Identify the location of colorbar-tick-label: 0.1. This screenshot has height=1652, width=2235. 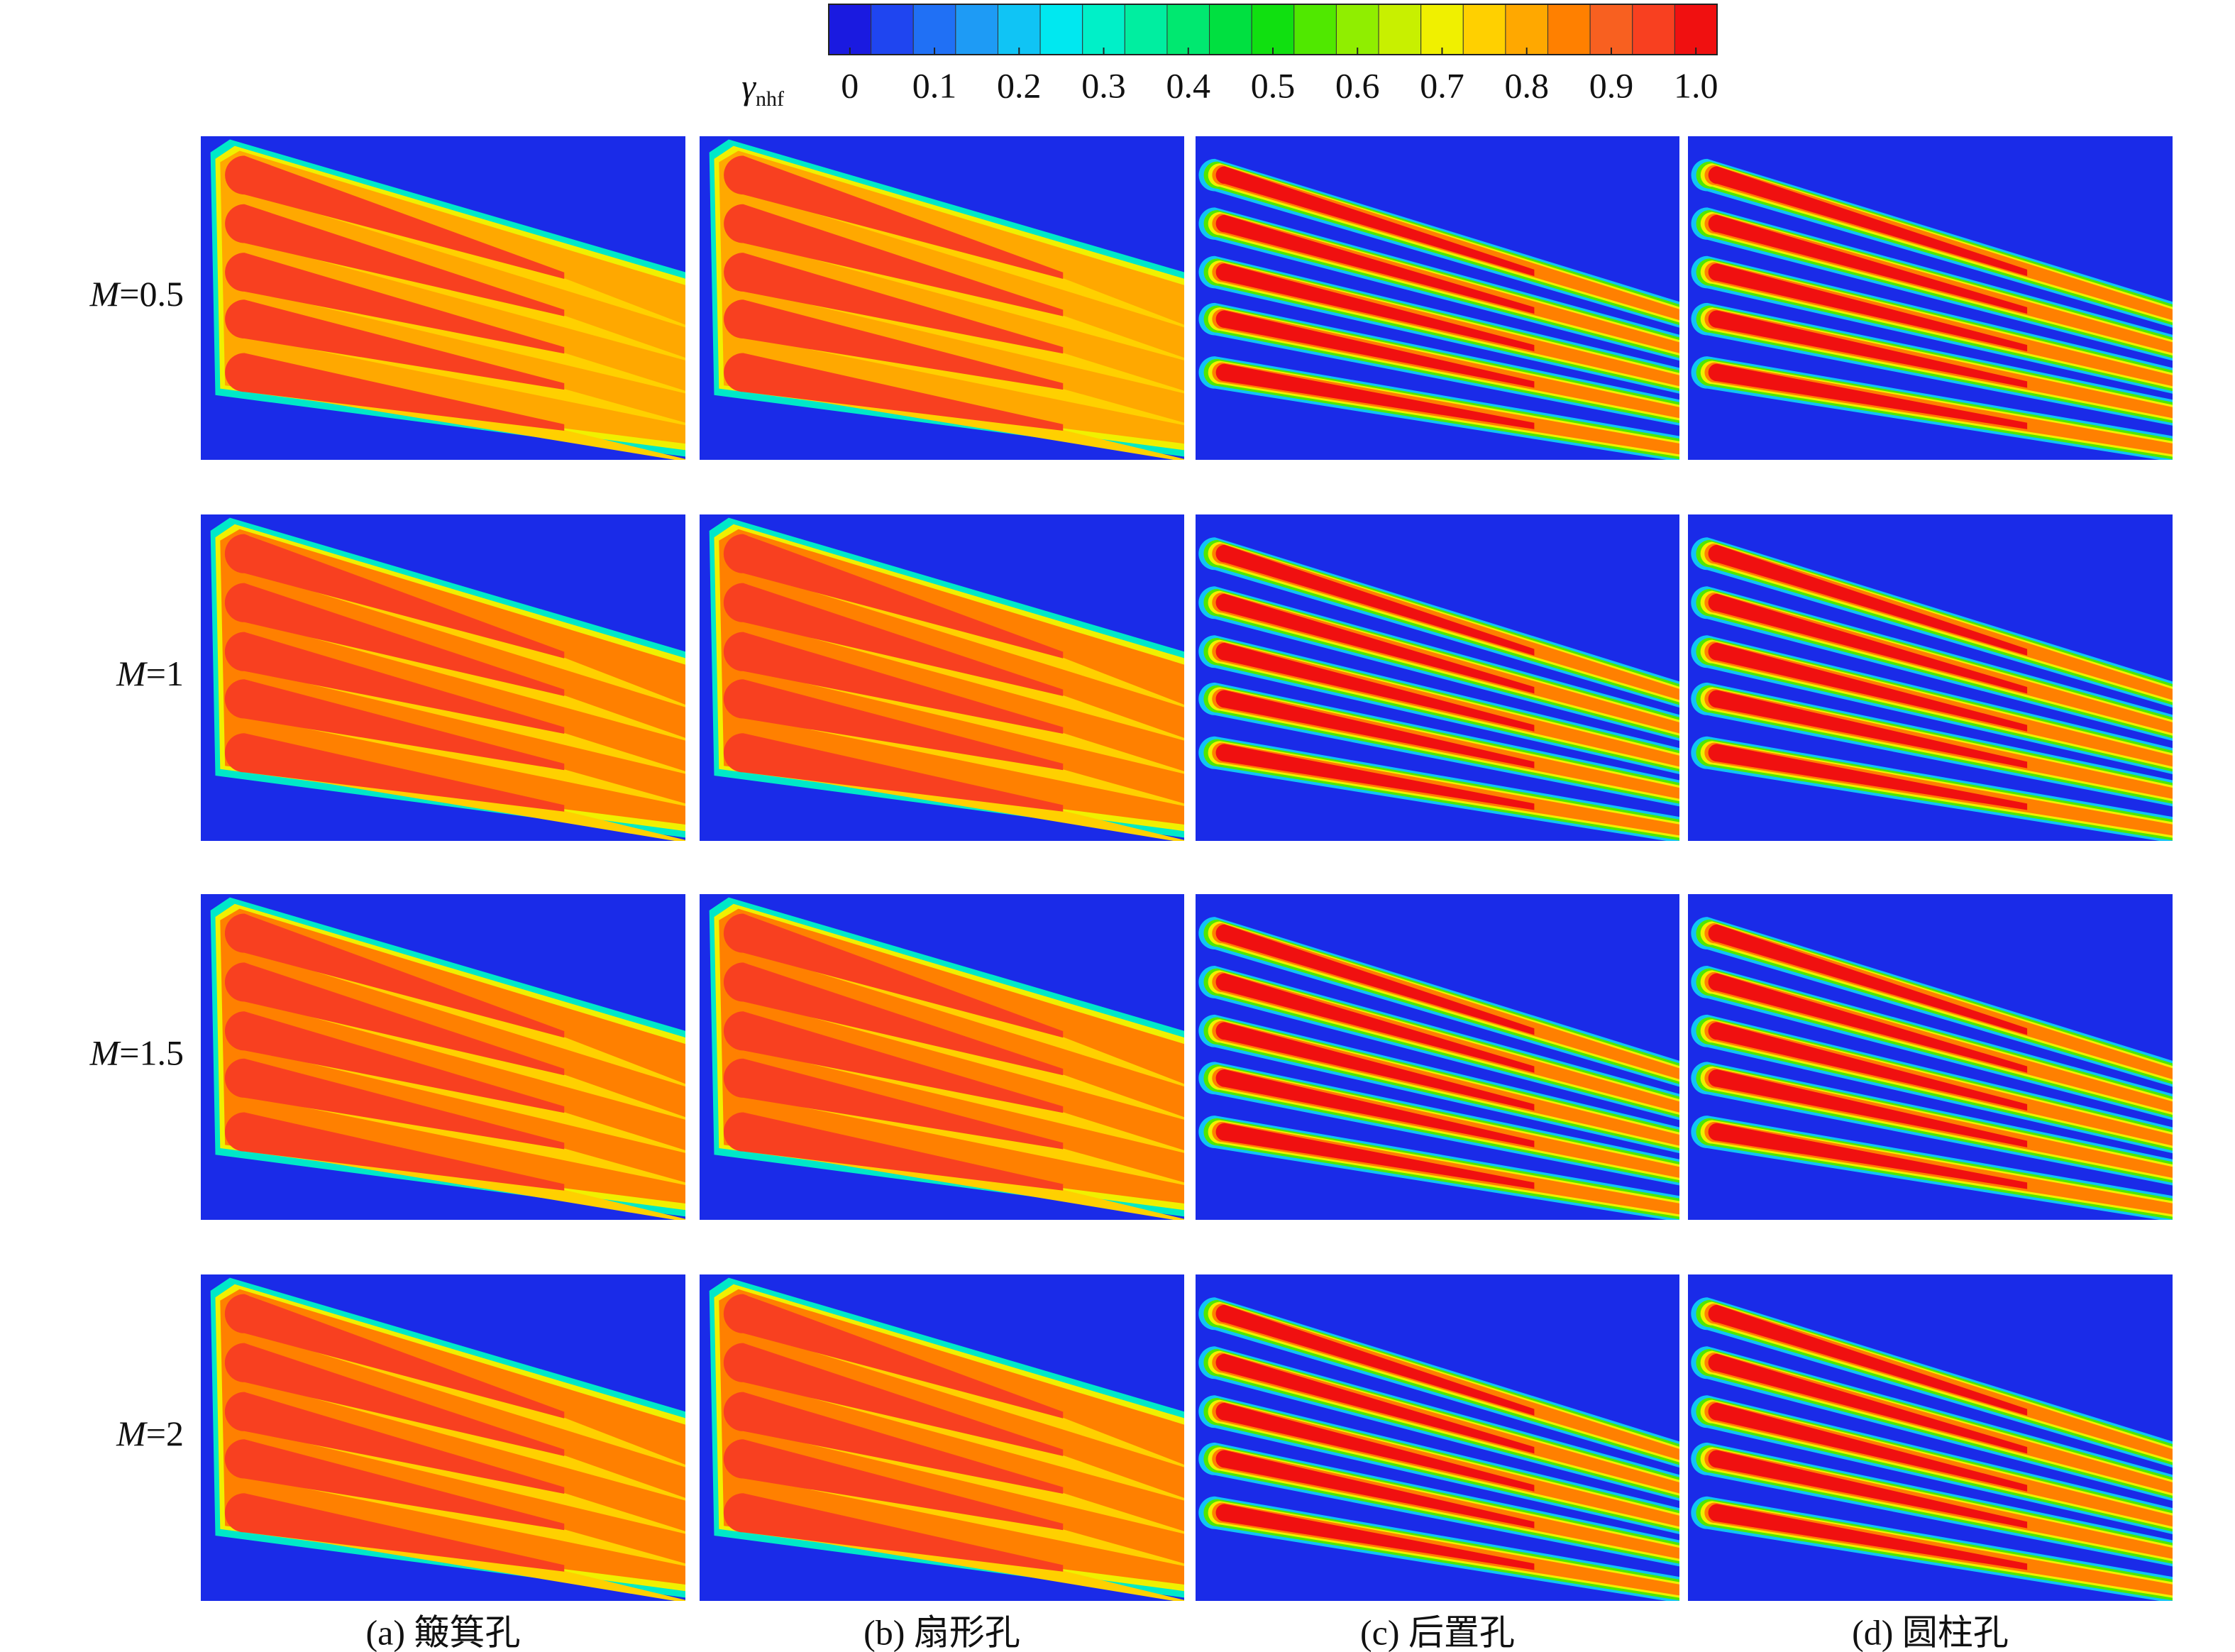
(934, 85).